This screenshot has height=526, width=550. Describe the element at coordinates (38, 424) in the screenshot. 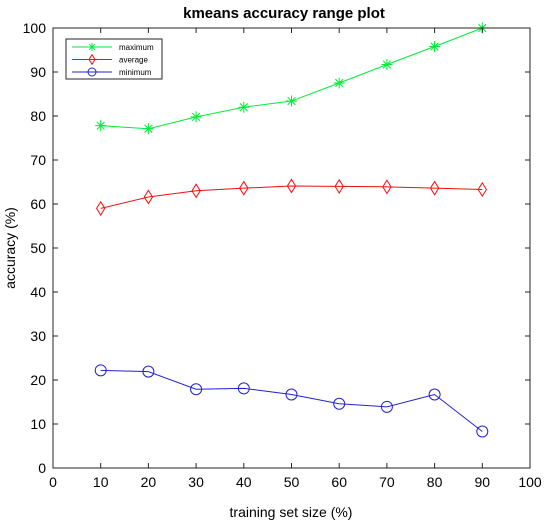

I see `y-tick-label: 10` at that location.